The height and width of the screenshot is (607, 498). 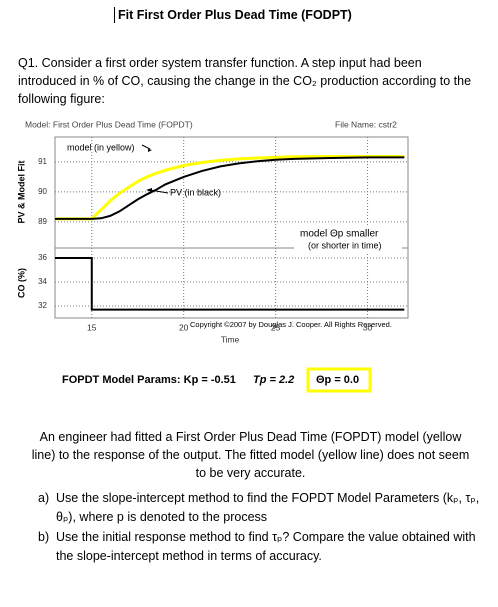 I want to click on annotation: PV (in black), so click(x=195, y=192).